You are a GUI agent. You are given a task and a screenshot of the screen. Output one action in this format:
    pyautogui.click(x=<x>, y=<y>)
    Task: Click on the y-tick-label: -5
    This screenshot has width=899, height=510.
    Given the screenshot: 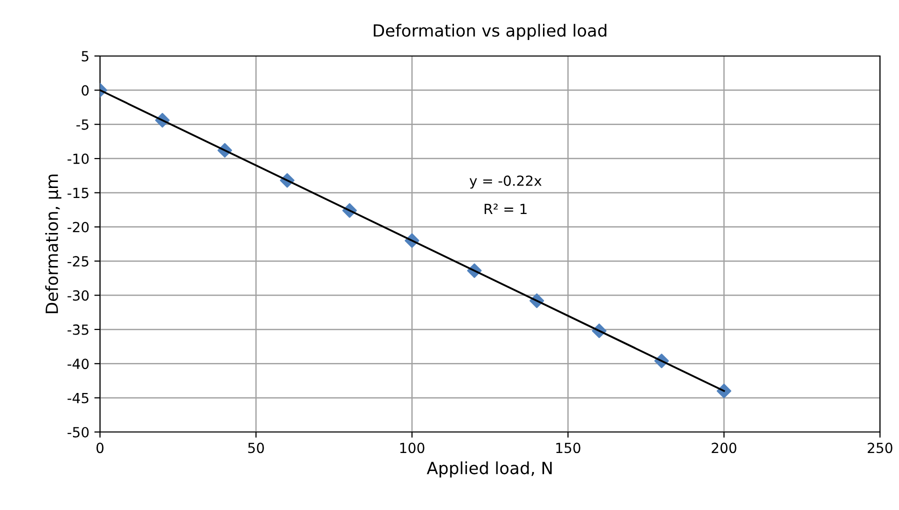 What is the action you would take?
    pyautogui.click(x=82, y=125)
    